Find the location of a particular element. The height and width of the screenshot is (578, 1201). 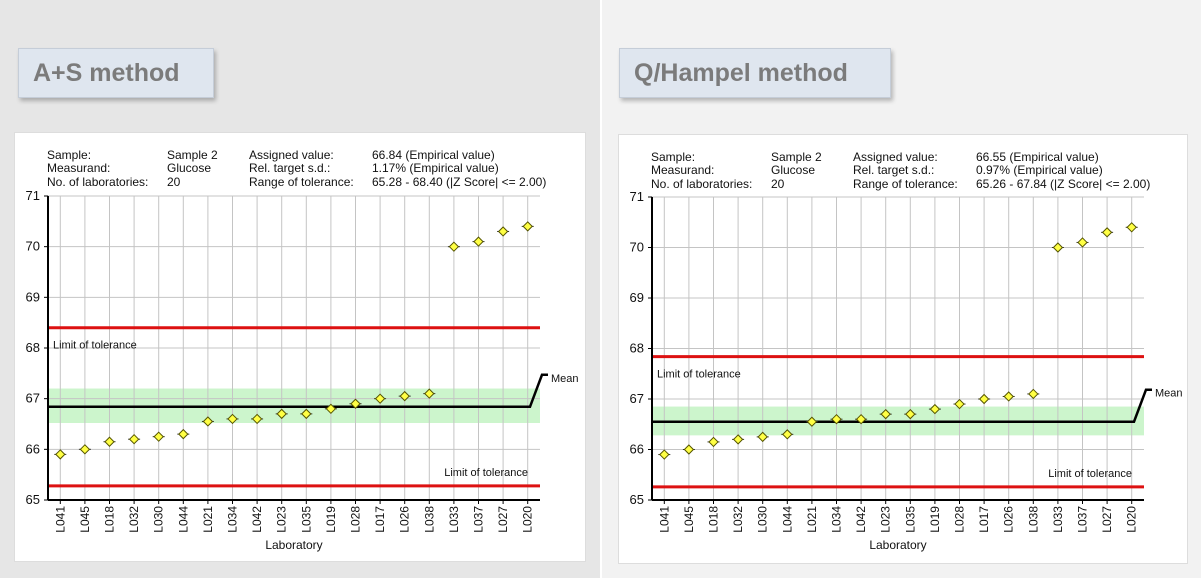

x-tick-label: L027 is located at coordinates (503, 519).